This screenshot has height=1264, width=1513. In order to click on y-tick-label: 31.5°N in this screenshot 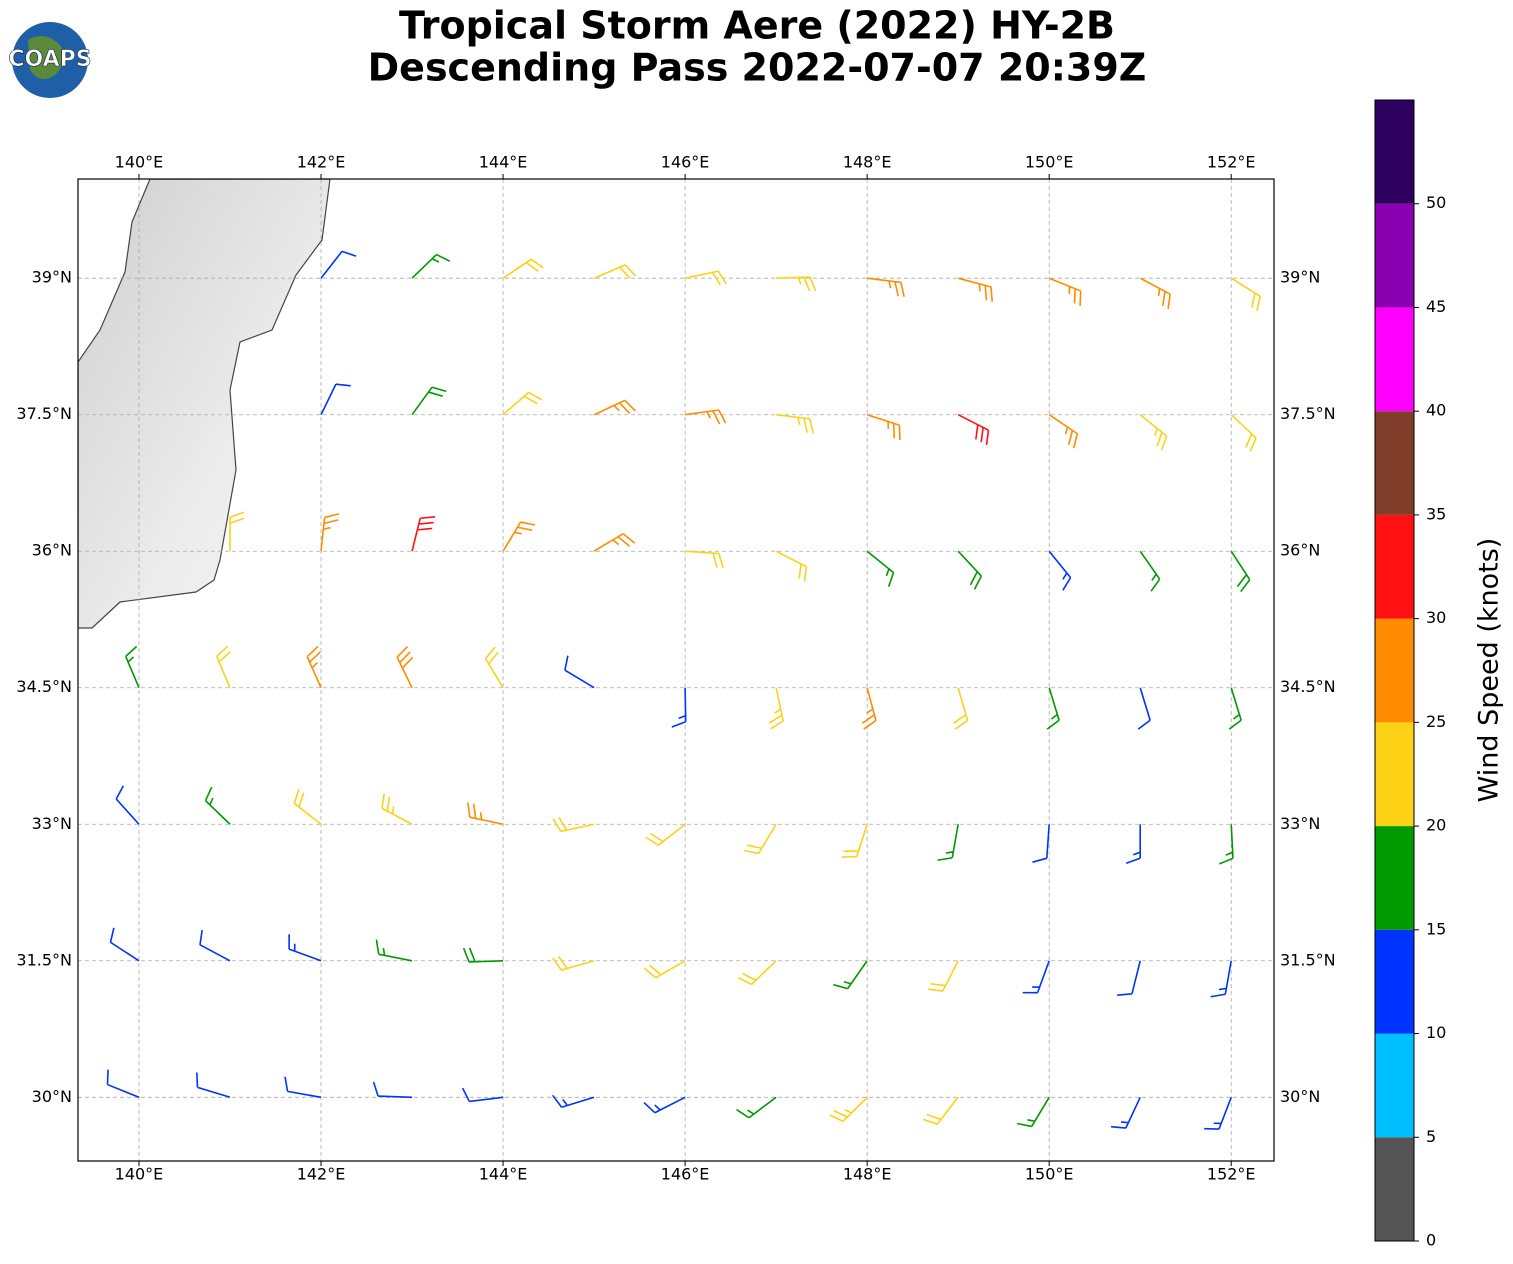, I will do `click(44, 959)`.